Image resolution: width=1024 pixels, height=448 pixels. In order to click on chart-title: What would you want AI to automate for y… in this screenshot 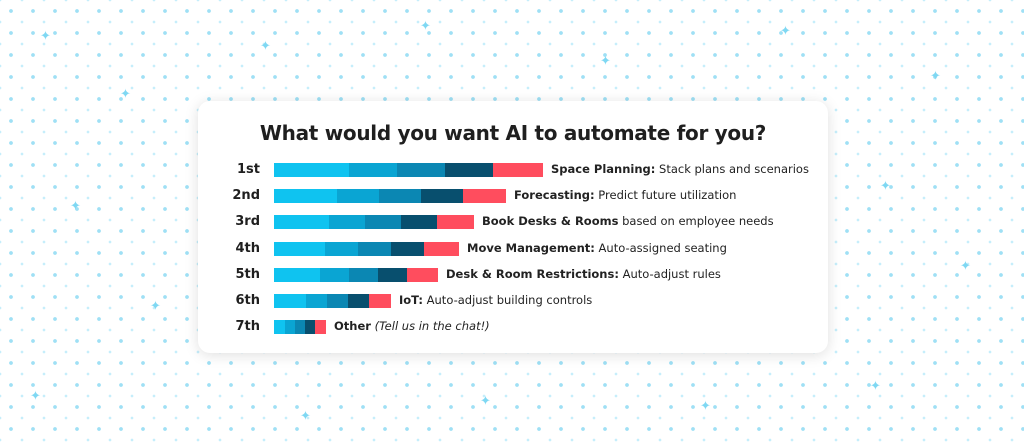, I will do `click(513, 133)`.